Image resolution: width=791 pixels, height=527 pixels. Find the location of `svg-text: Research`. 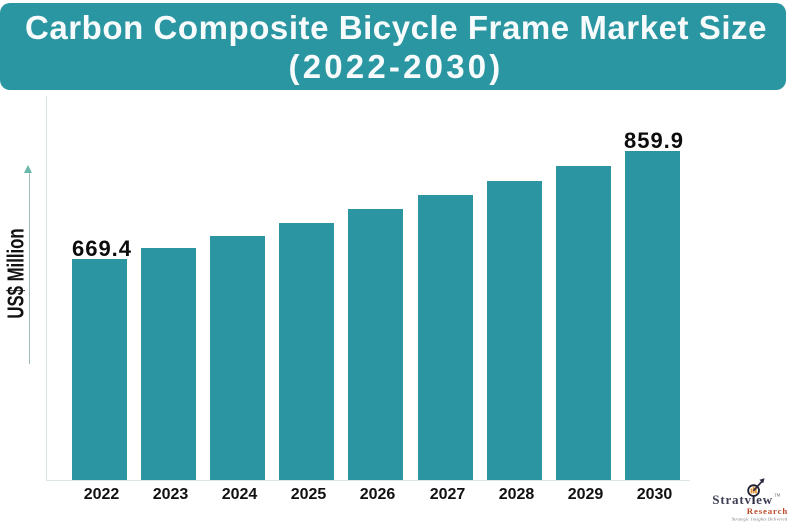

svg-text: Research is located at coordinates (767, 511).